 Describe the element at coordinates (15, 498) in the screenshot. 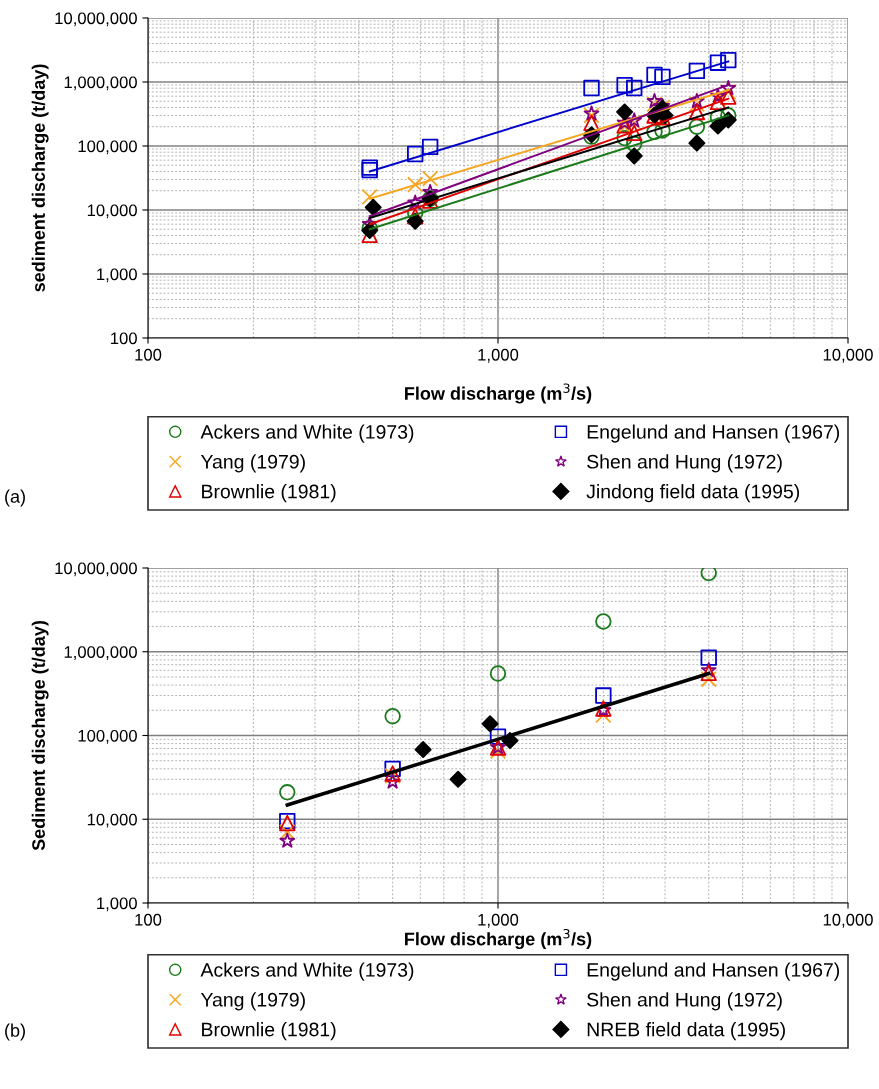

I see `text: (a)` at that location.